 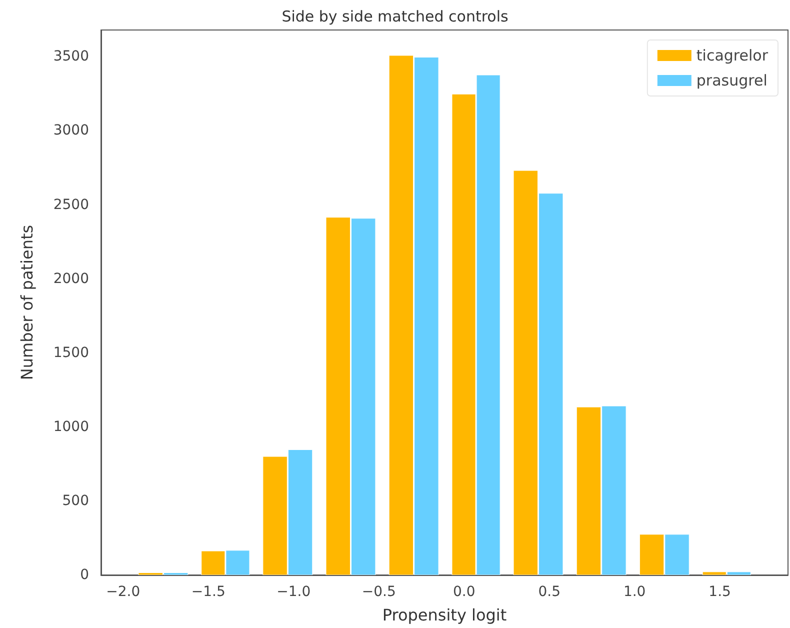 I want to click on x-tick-label: 0.5, so click(x=549, y=592).